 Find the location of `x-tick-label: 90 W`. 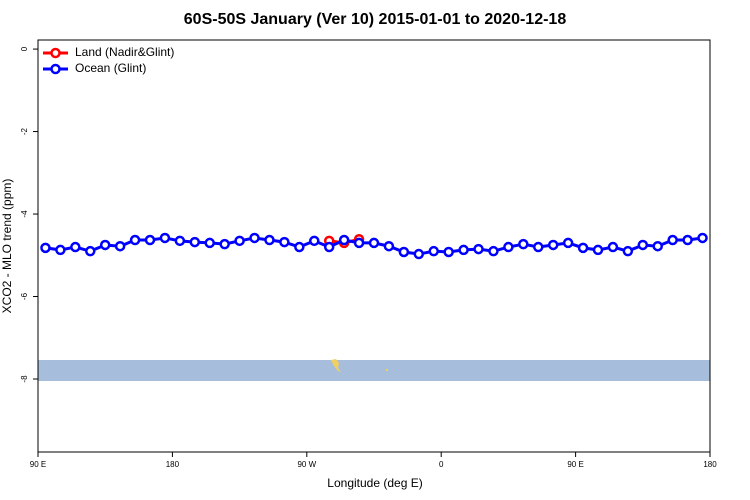

x-tick-label: 90 W is located at coordinates (306, 464).